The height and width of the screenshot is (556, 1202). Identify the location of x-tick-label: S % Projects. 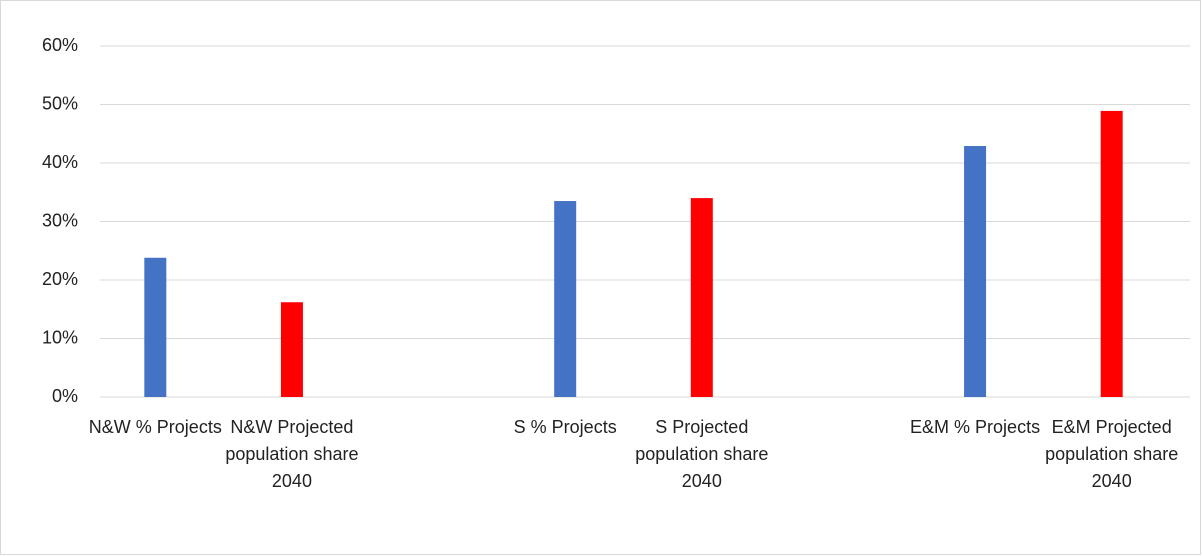
(565, 427).